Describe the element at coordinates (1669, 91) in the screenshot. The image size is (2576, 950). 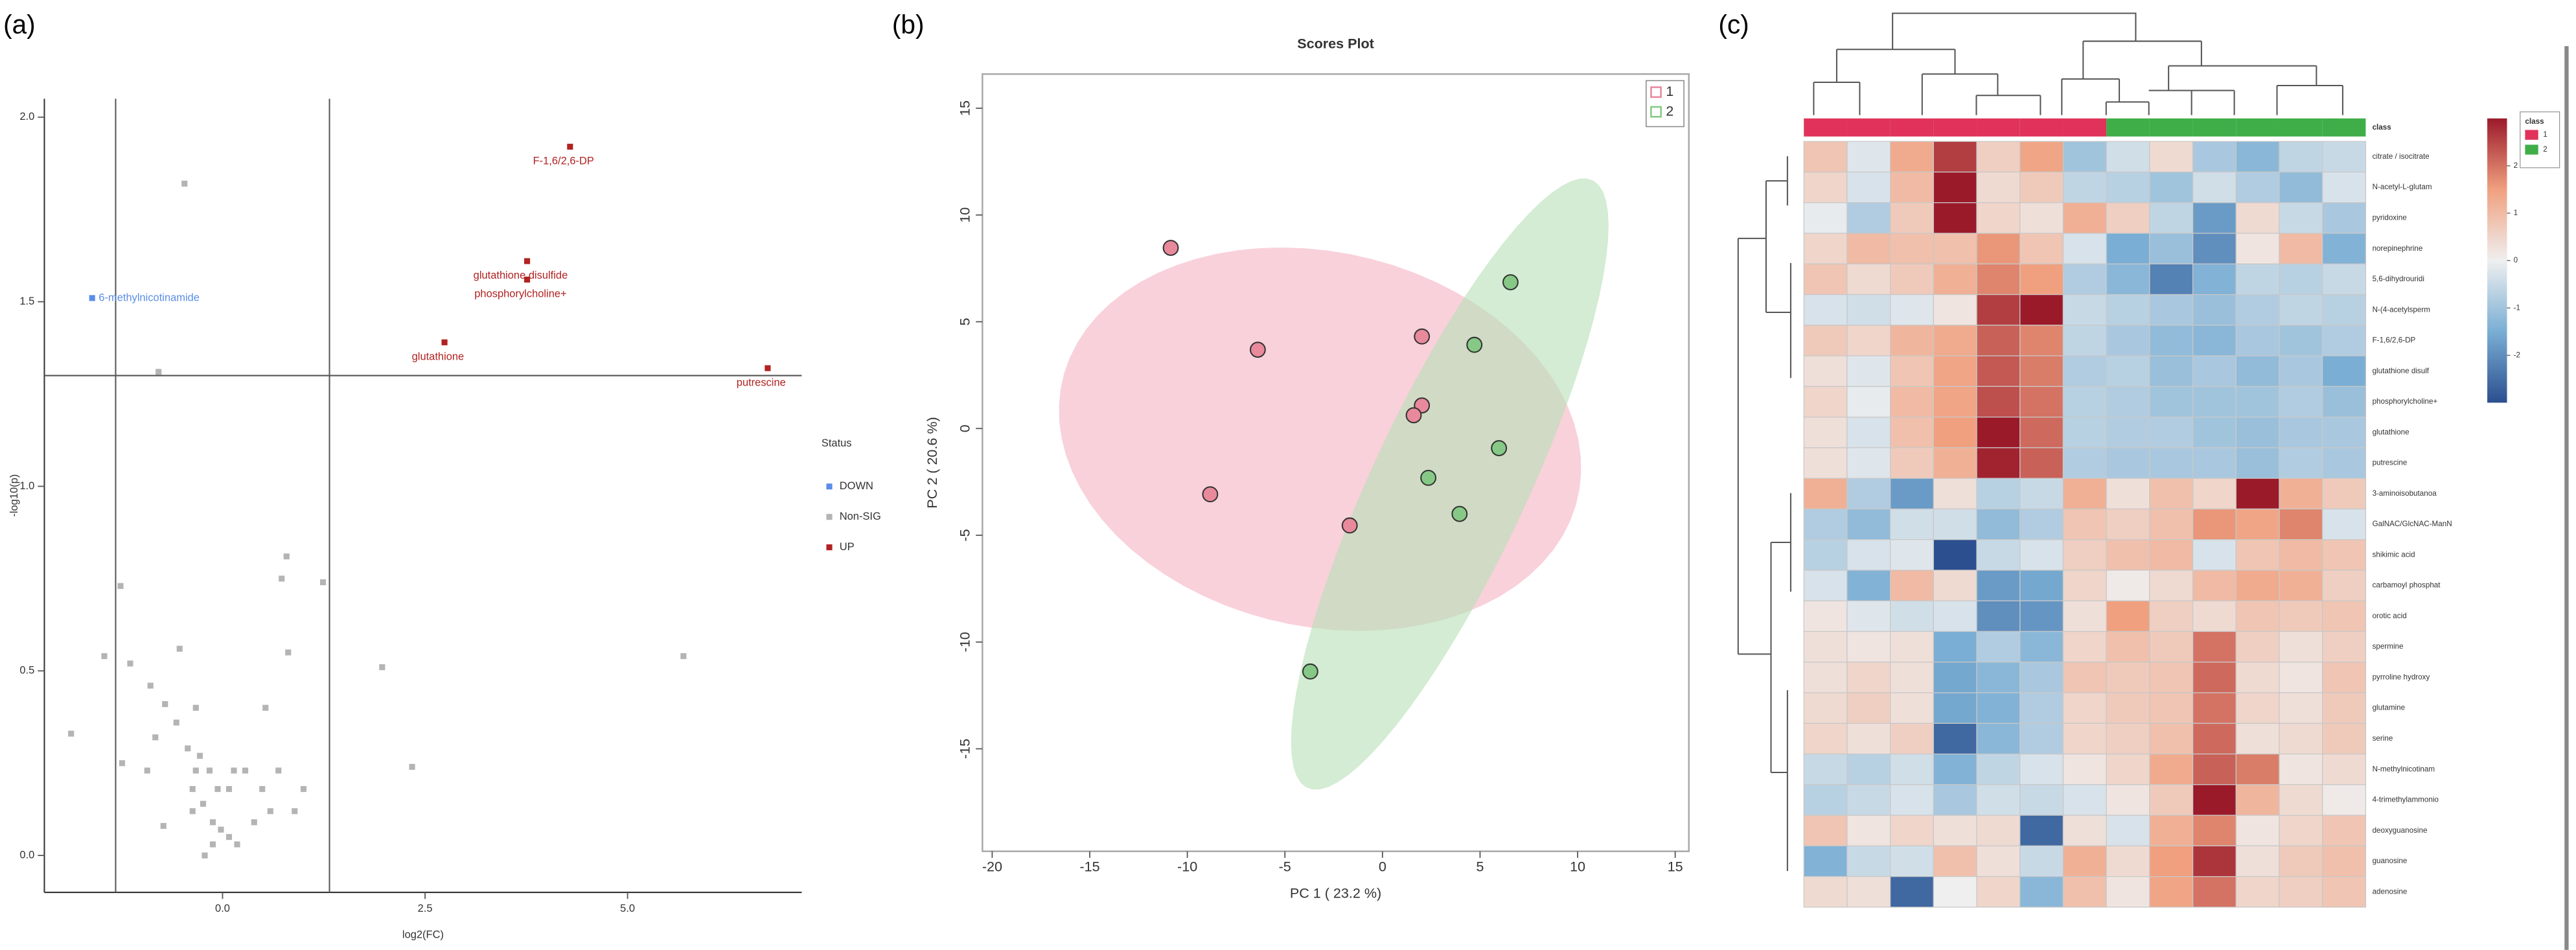
I see `legend-label: 1` at that location.